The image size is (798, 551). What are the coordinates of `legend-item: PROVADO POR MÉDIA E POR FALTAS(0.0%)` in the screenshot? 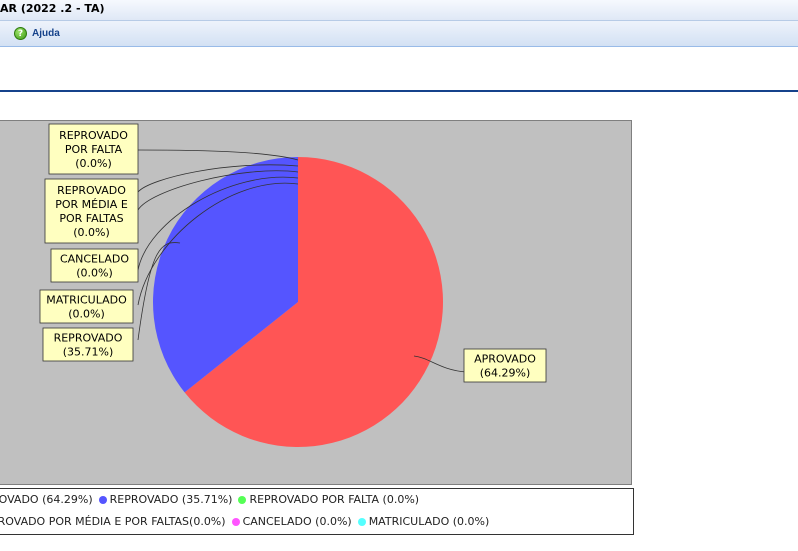 It's located at (113, 521).